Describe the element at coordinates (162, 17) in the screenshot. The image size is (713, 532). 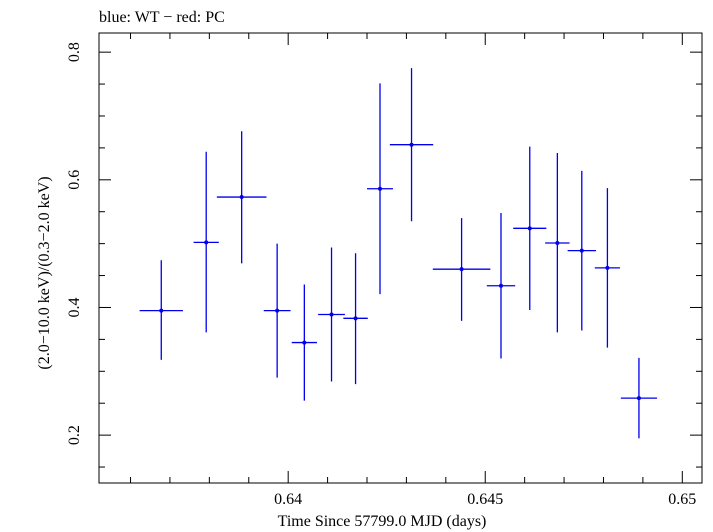
I see `chart-title: blue: WT − red: PC` at that location.